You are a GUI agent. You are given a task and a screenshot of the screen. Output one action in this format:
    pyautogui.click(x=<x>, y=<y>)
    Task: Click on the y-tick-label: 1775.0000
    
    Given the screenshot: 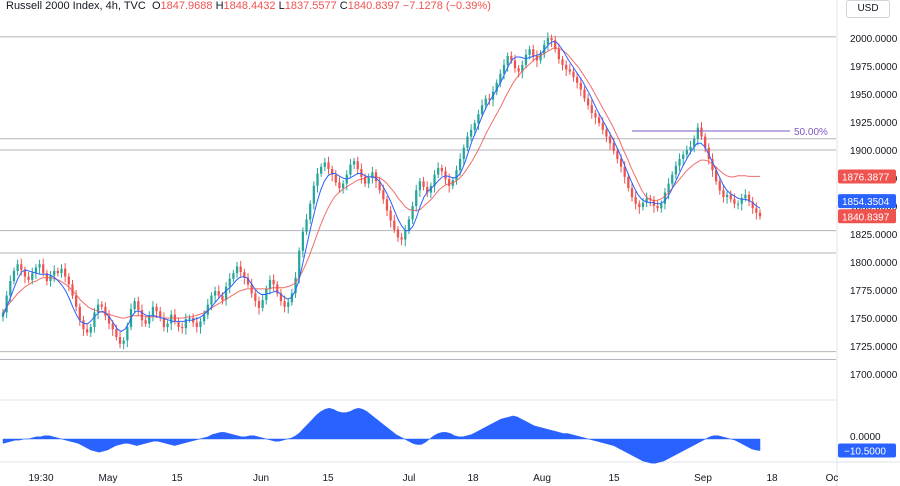 What is the action you would take?
    pyautogui.click(x=874, y=291)
    